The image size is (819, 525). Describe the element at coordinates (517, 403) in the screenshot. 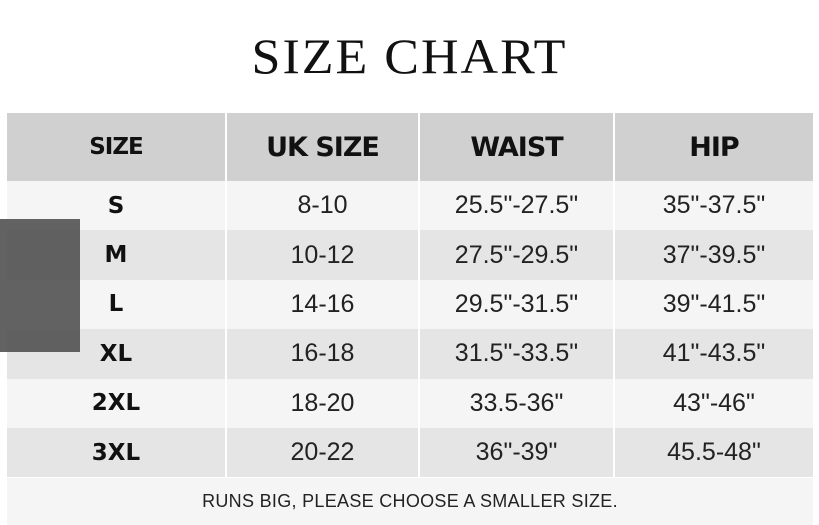

I see `cell-waist: 33.5-36"` at that location.